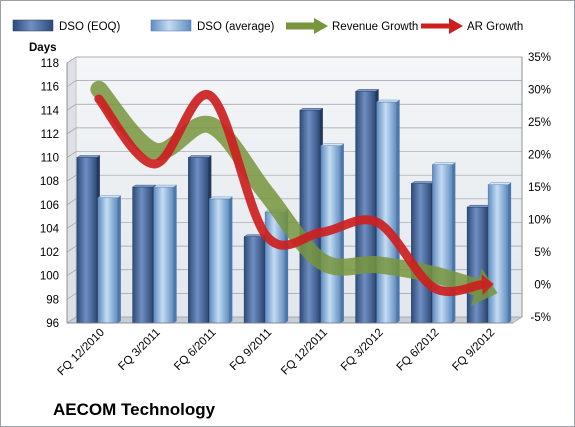 This screenshot has height=427, width=575. I want to click on y-tick-label: 96, so click(52, 324).